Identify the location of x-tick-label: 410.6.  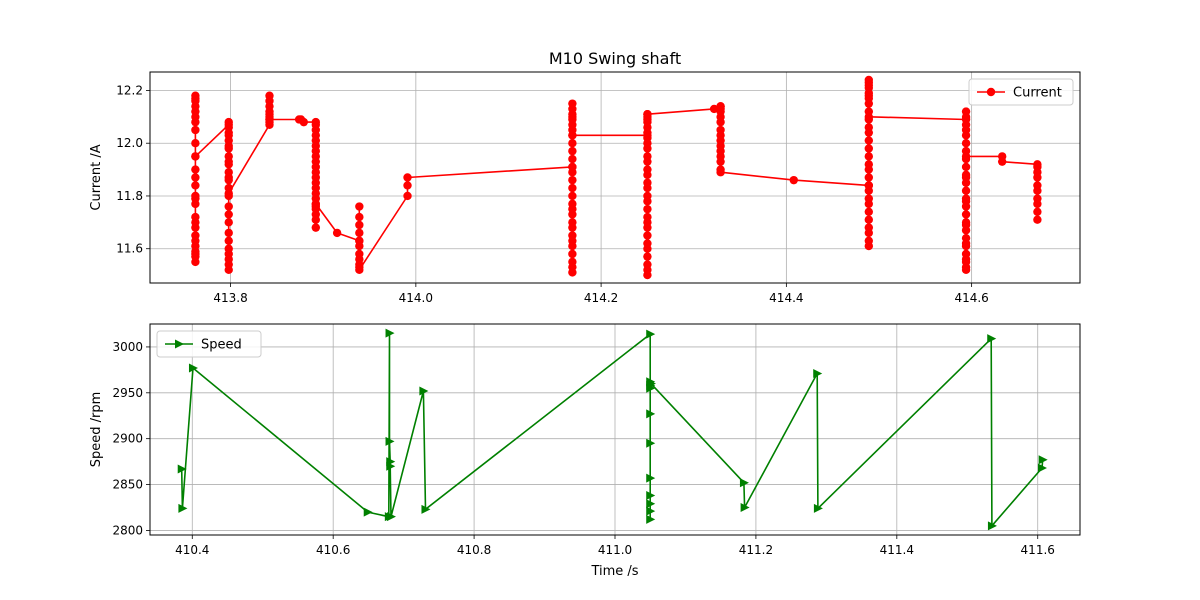
(333, 550).